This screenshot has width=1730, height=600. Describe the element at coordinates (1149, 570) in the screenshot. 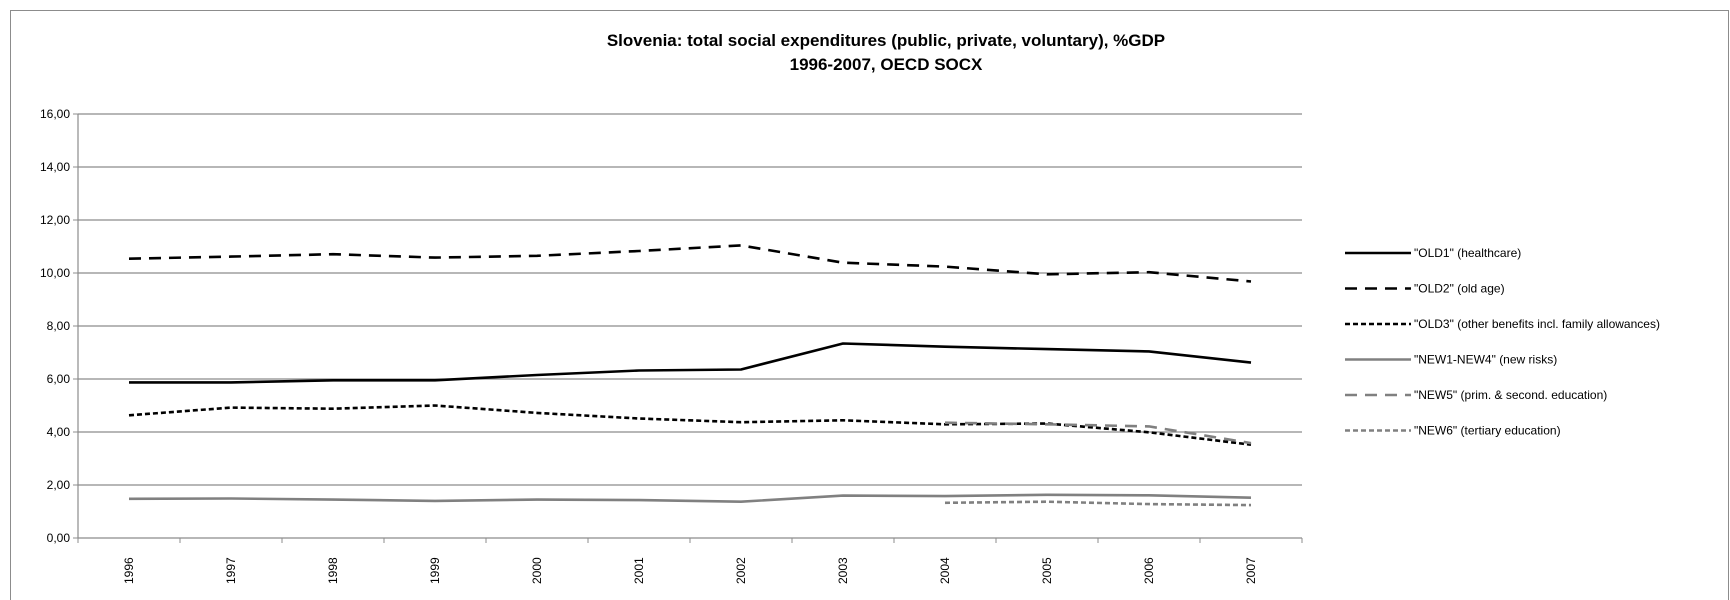

I see `x-tick-label: 2006` at that location.